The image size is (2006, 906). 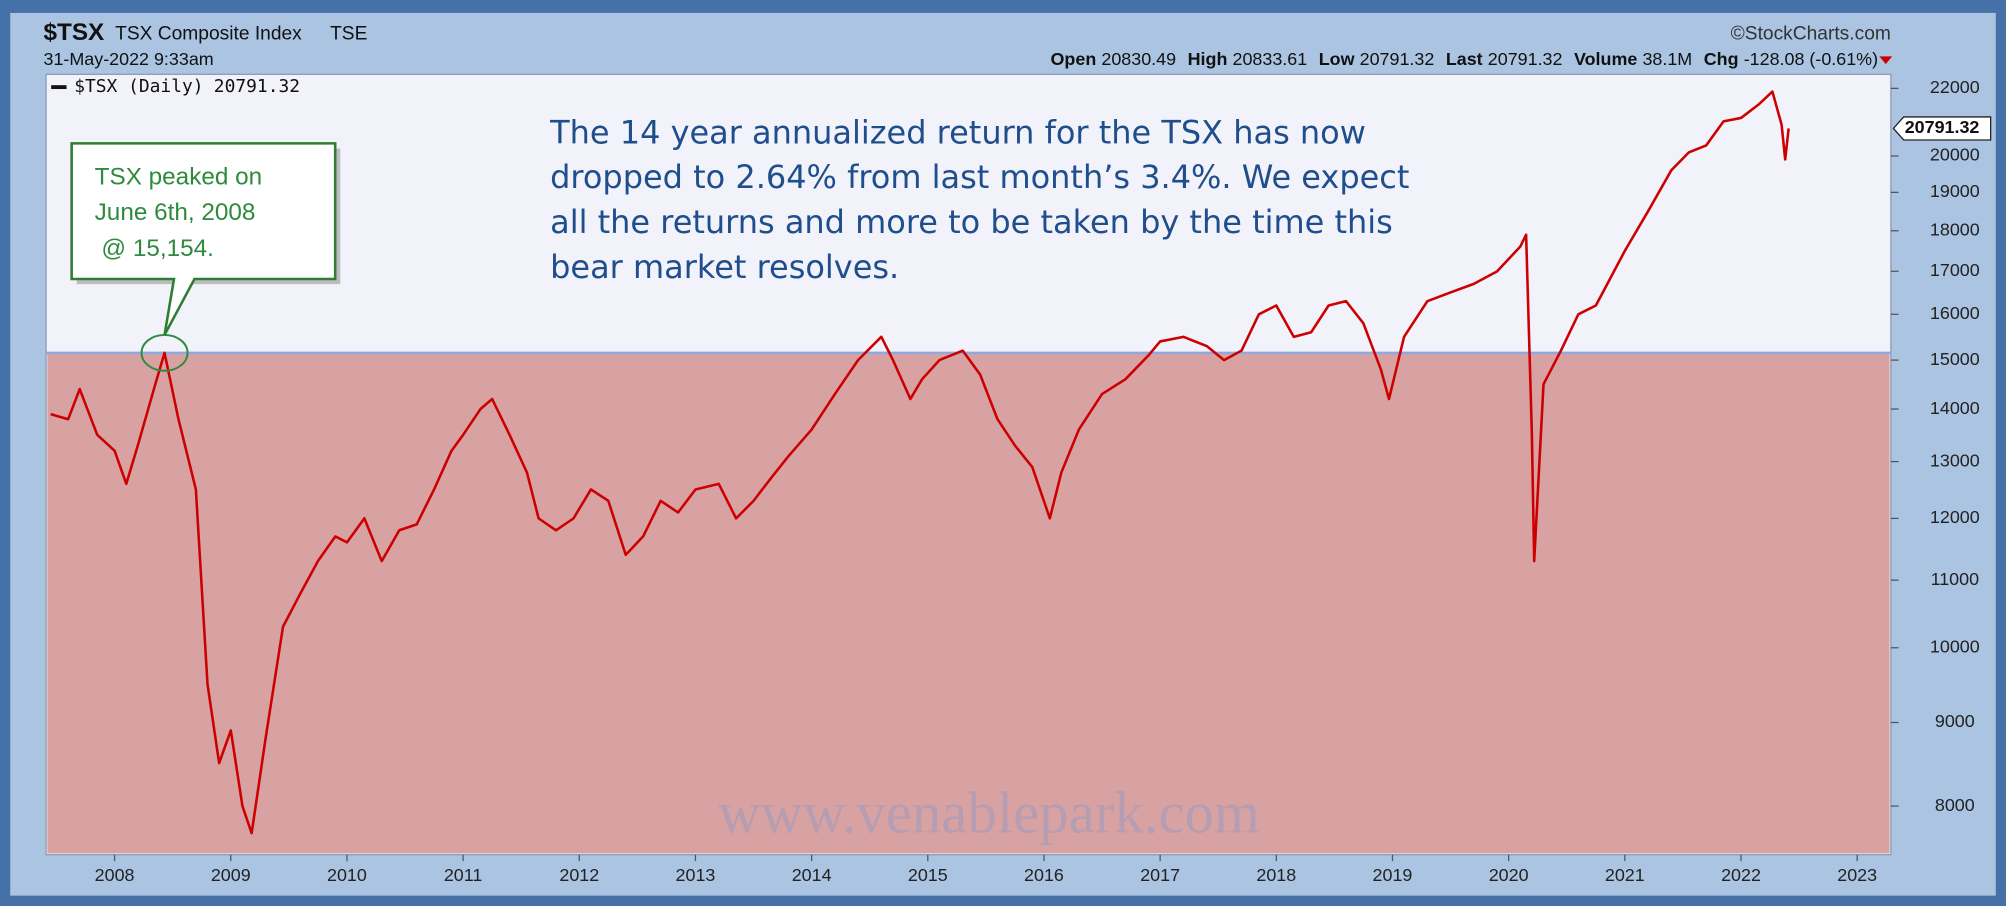 What do you see at coordinates (1955, 270) in the screenshot?
I see `y-tick-label: 17000` at bounding box center [1955, 270].